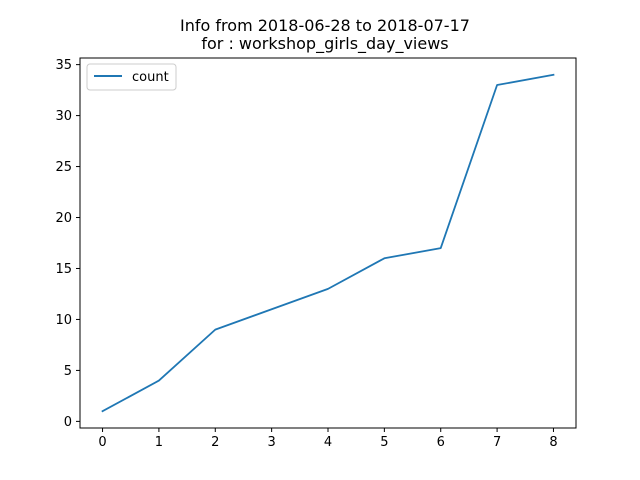  Describe the element at coordinates (63, 116) in the screenshot. I see `y-tick-label: 30` at that location.